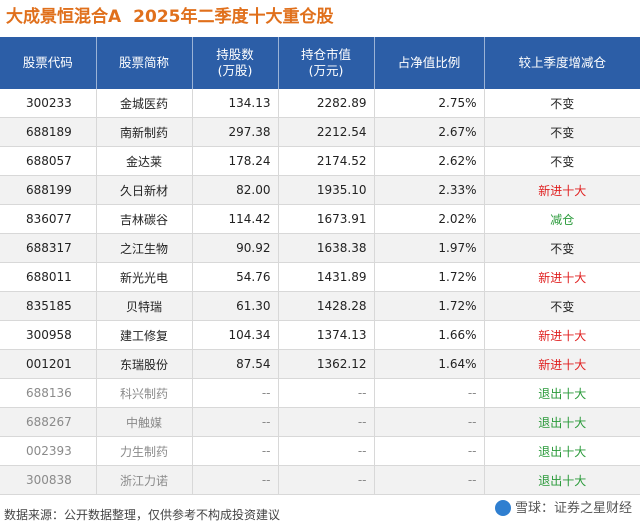 This screenshot has height=526, width=640. Describe the element at coordinates (144, 190) in the screenshot. I see `cell-name: 久日新材` at that location.